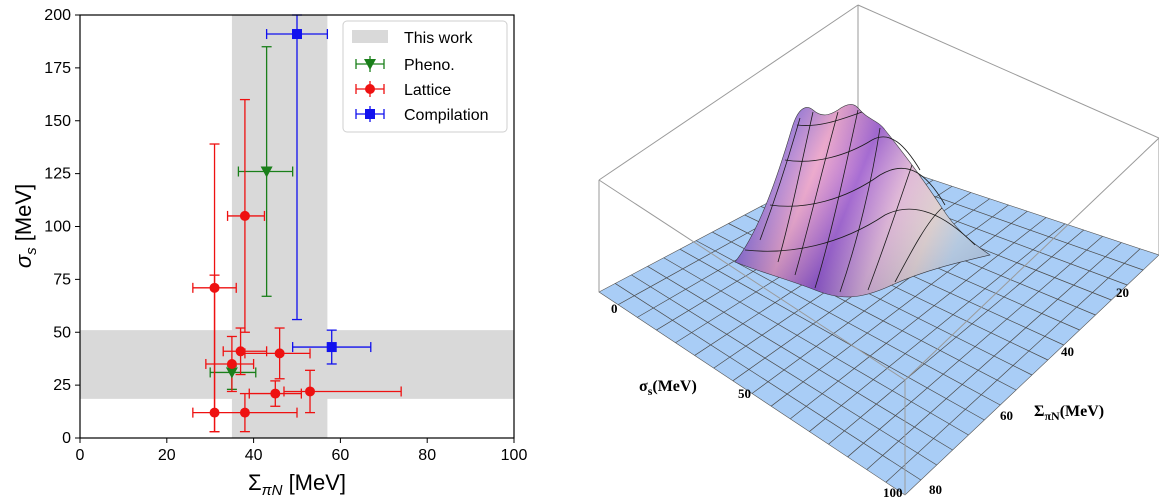 The image size is (1159, 499). I want to click on y-tick-label: 100, so click(57, 227).